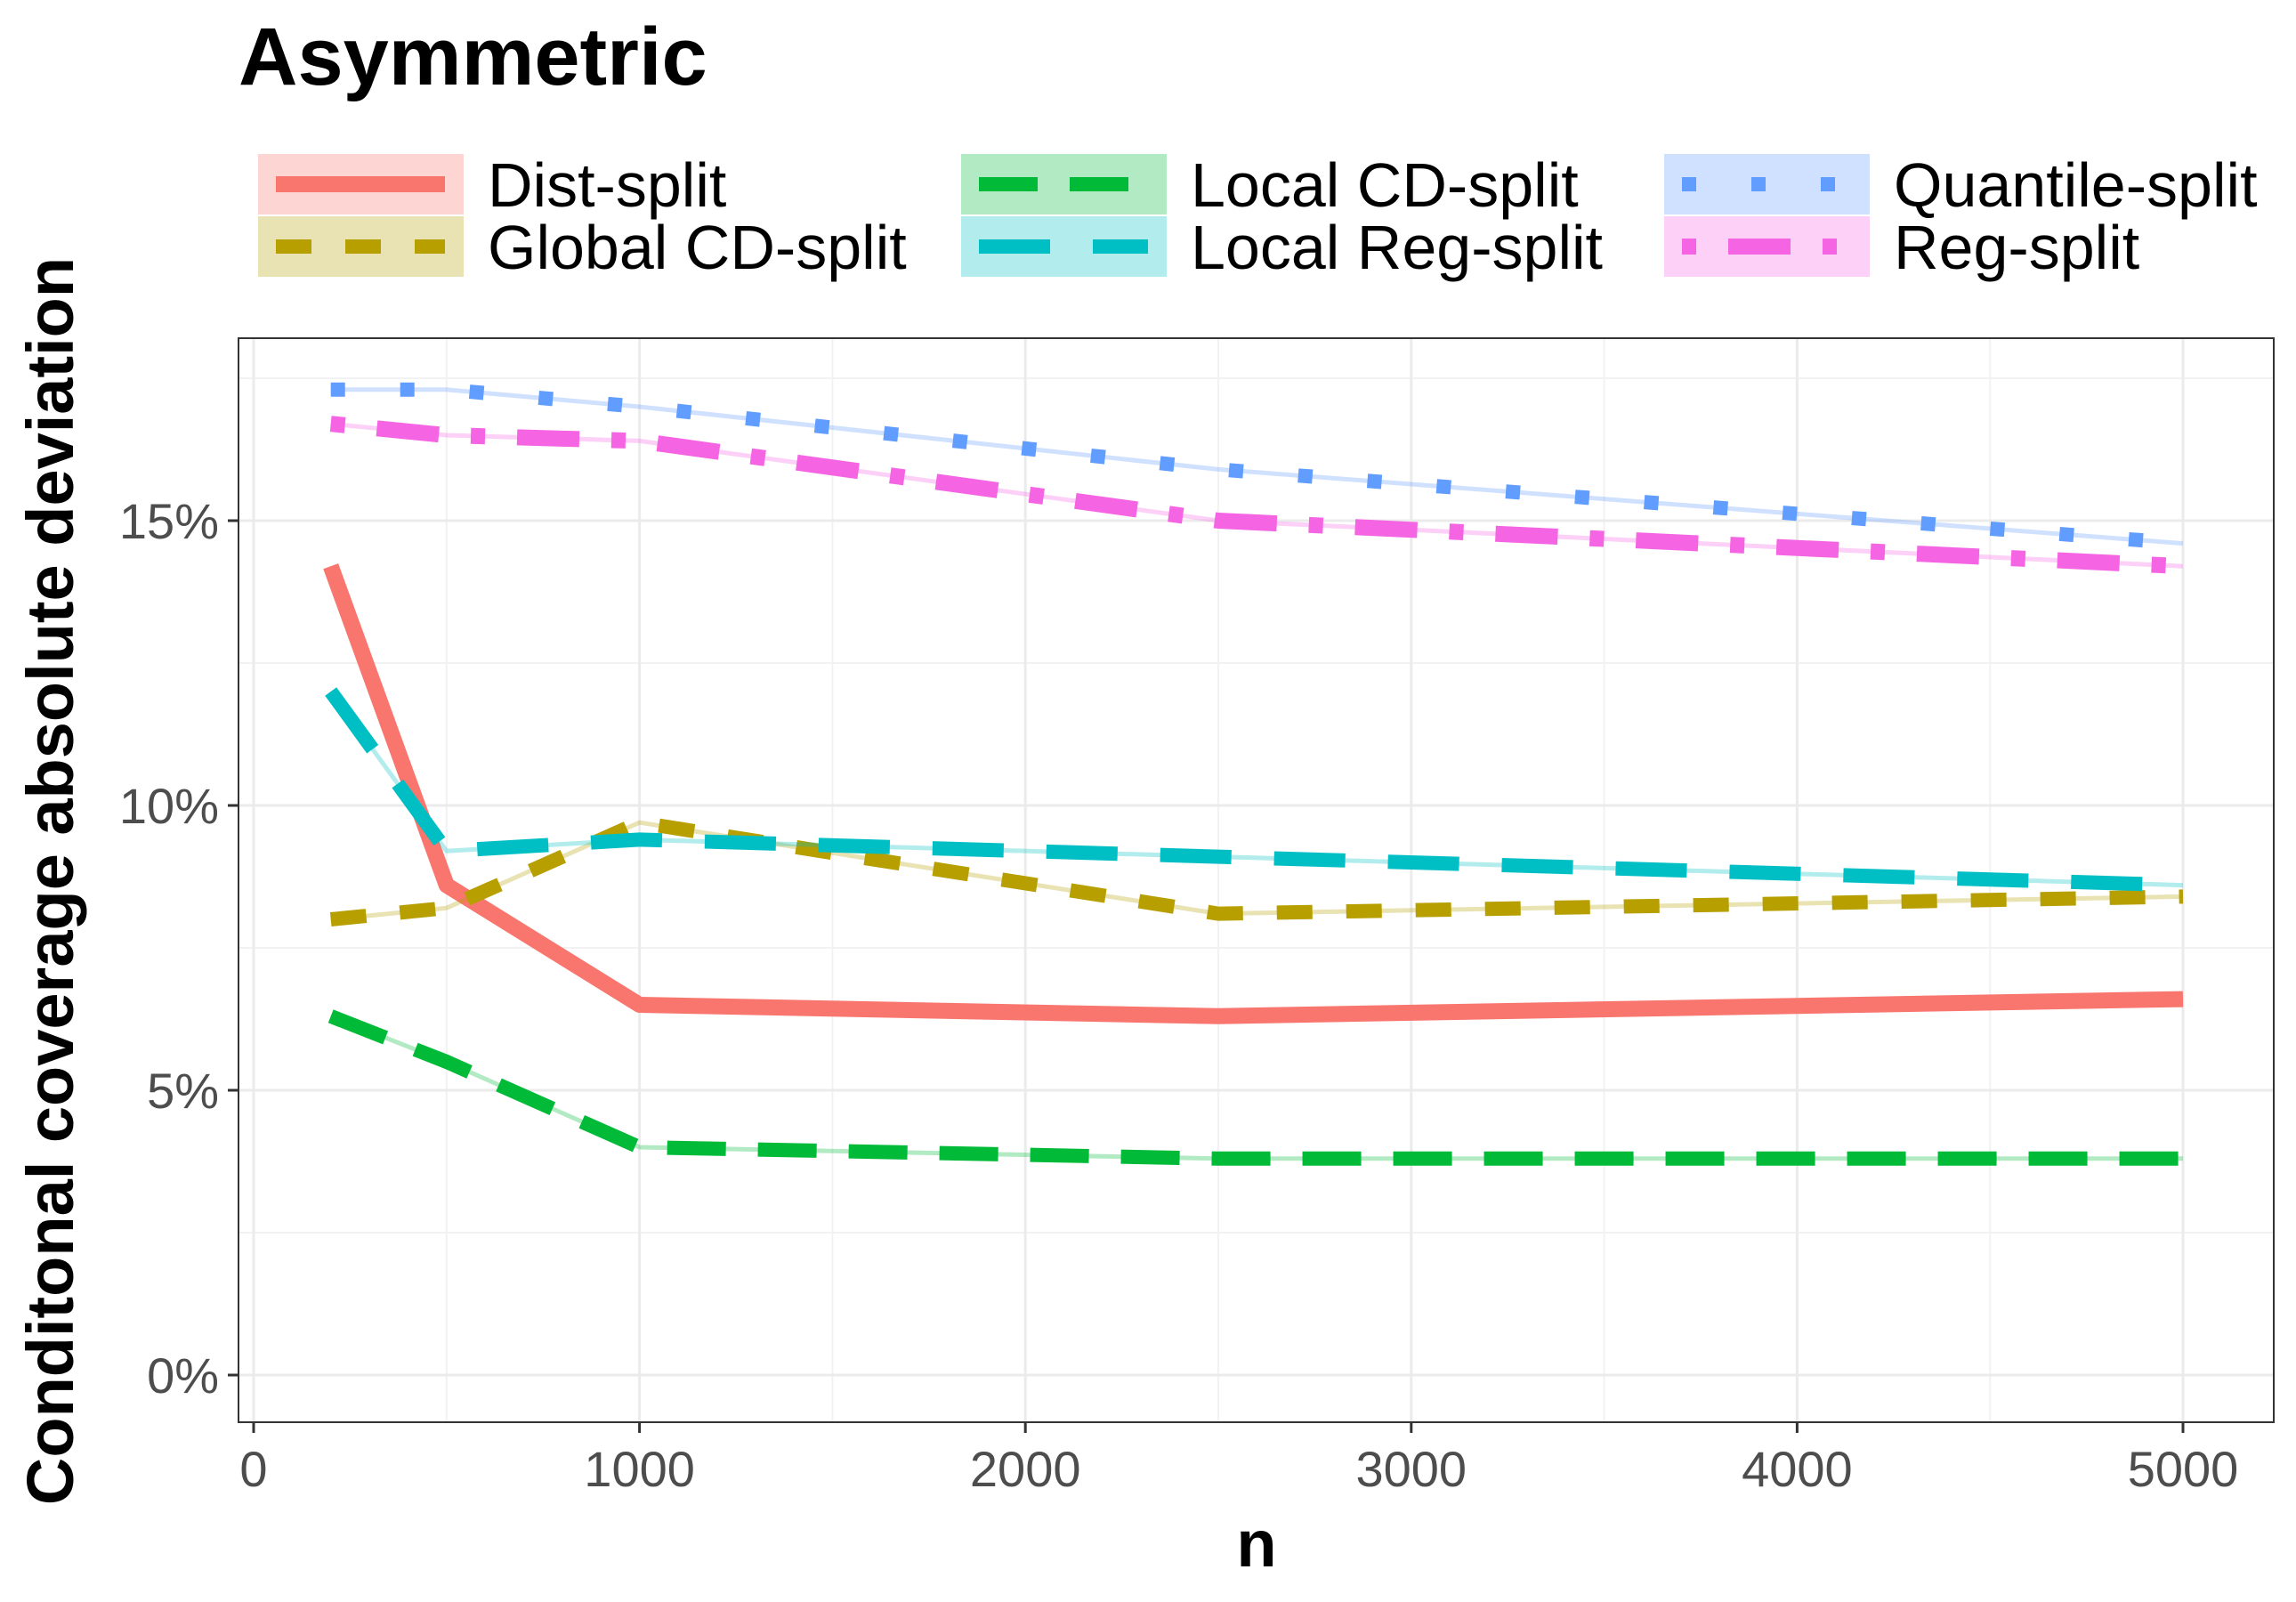 This screenshot has height=1602, width=2296. I want to click on legend-key-background, so click(1767, 184).